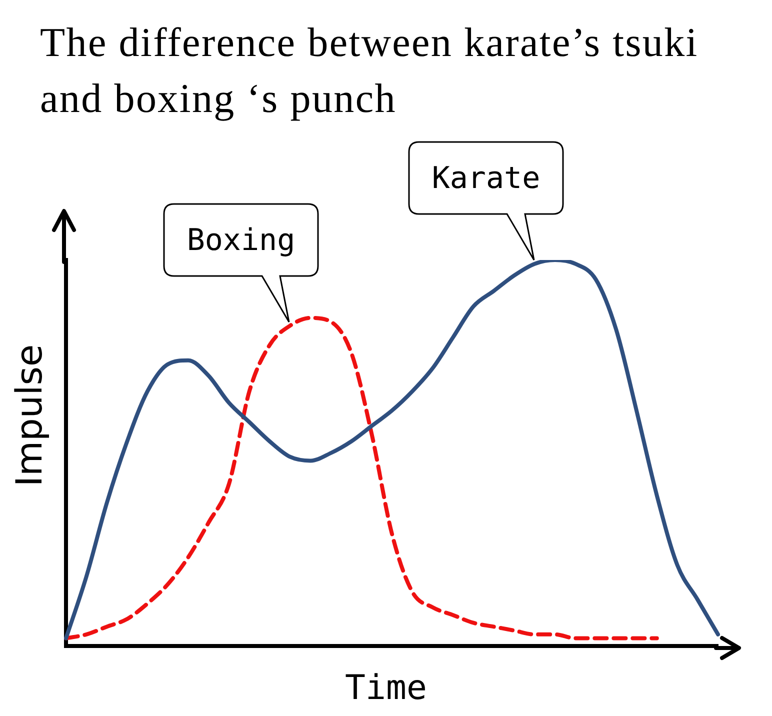 The image size is (772, 716). What do you see at coordinates (370, 70) in the screenshot?
I see `chart-title: The difference between karate’s tsuki and boxing ‘s punch` at bounding box center [370, 70].